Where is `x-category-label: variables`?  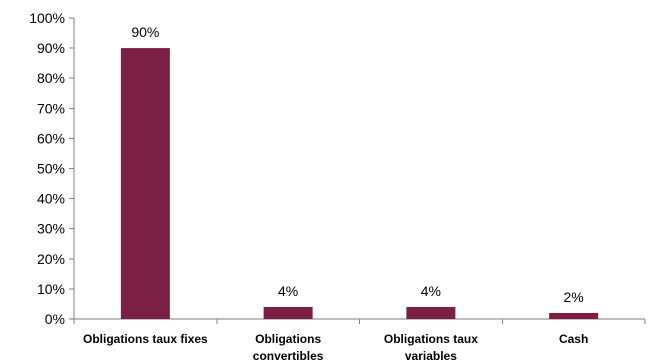
x-category-label: variables is located at coordinates (431, 356).